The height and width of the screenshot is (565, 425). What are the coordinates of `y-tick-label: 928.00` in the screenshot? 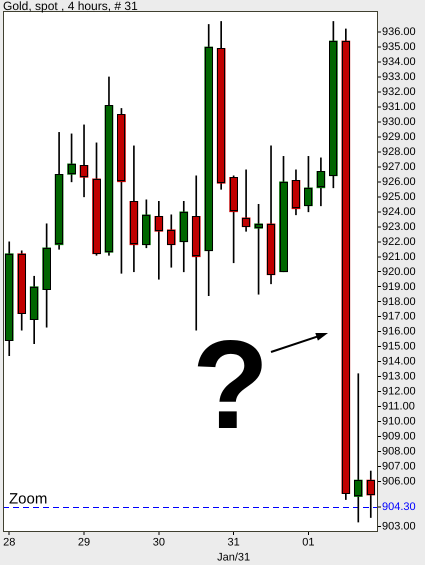 It's located at (399, 152).